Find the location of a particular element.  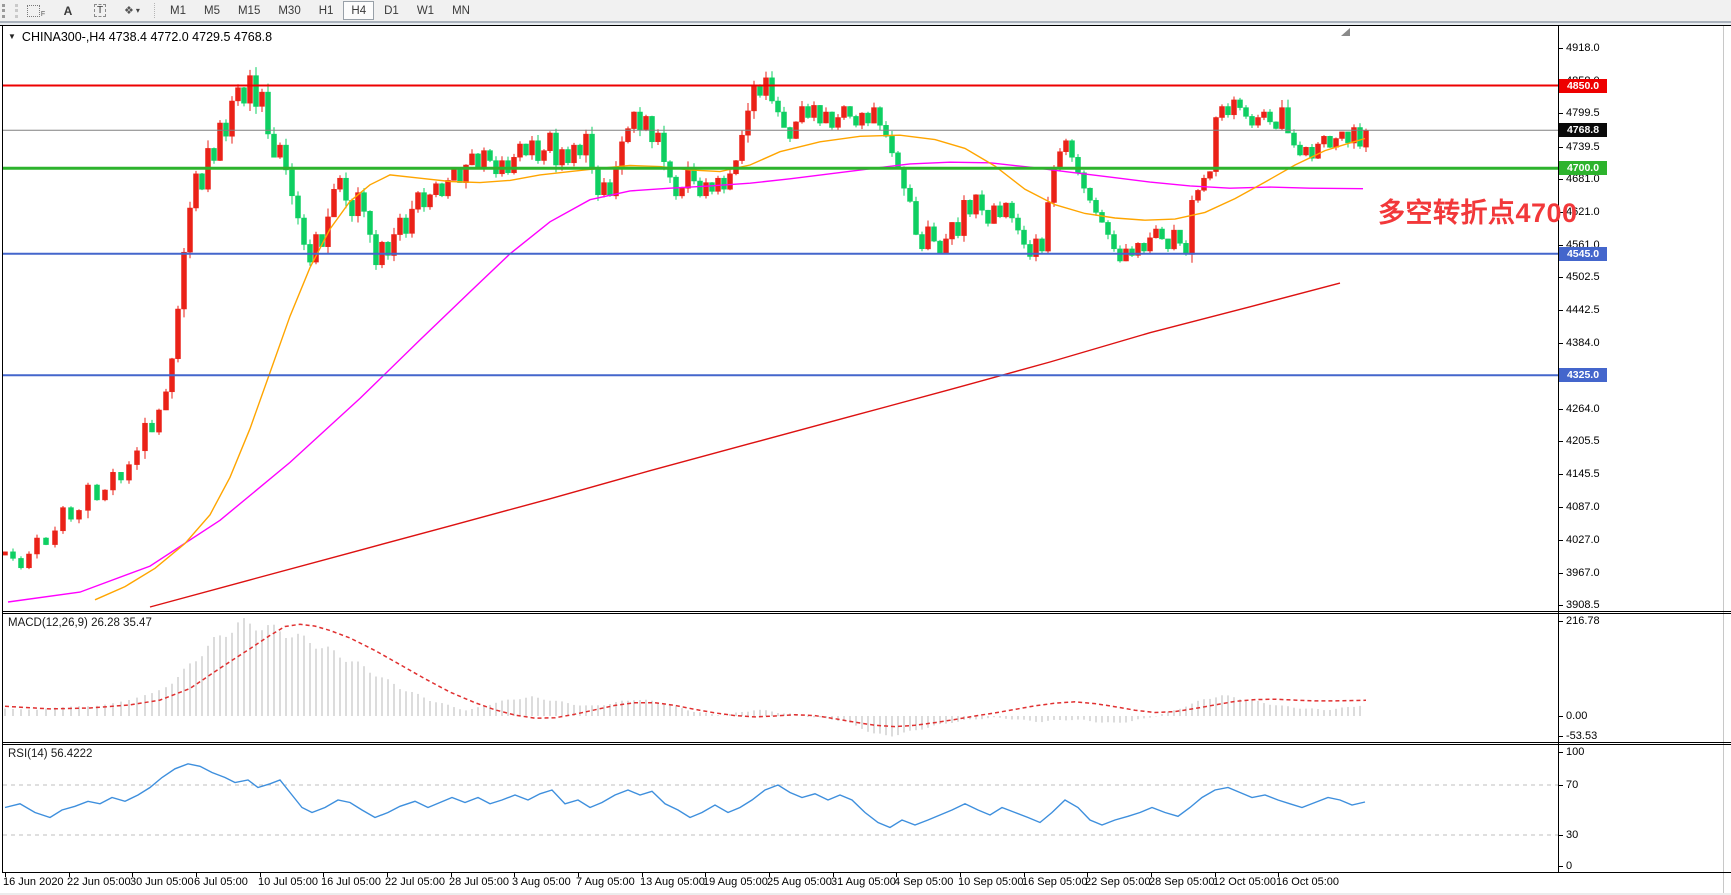

chart-shift-marker-icon is located at coordinates (1345, 32).